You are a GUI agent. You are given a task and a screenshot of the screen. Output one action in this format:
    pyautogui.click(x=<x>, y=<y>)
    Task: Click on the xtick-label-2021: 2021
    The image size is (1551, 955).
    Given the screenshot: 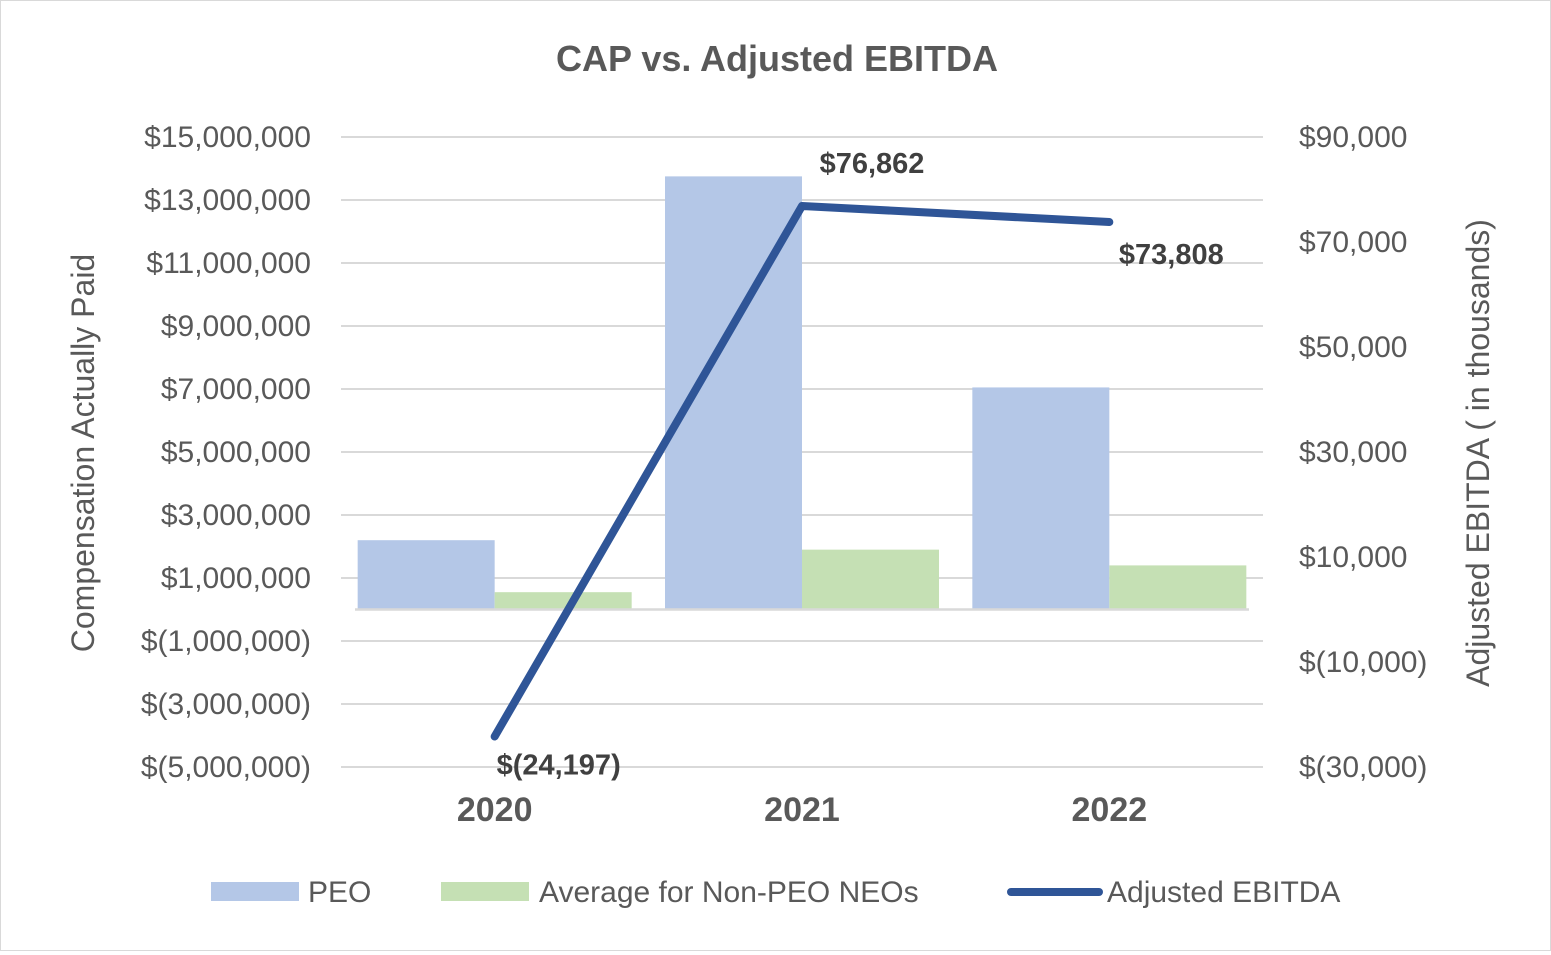 What is the action you would take?
    pyautogui.click(x=802, y=810)
    